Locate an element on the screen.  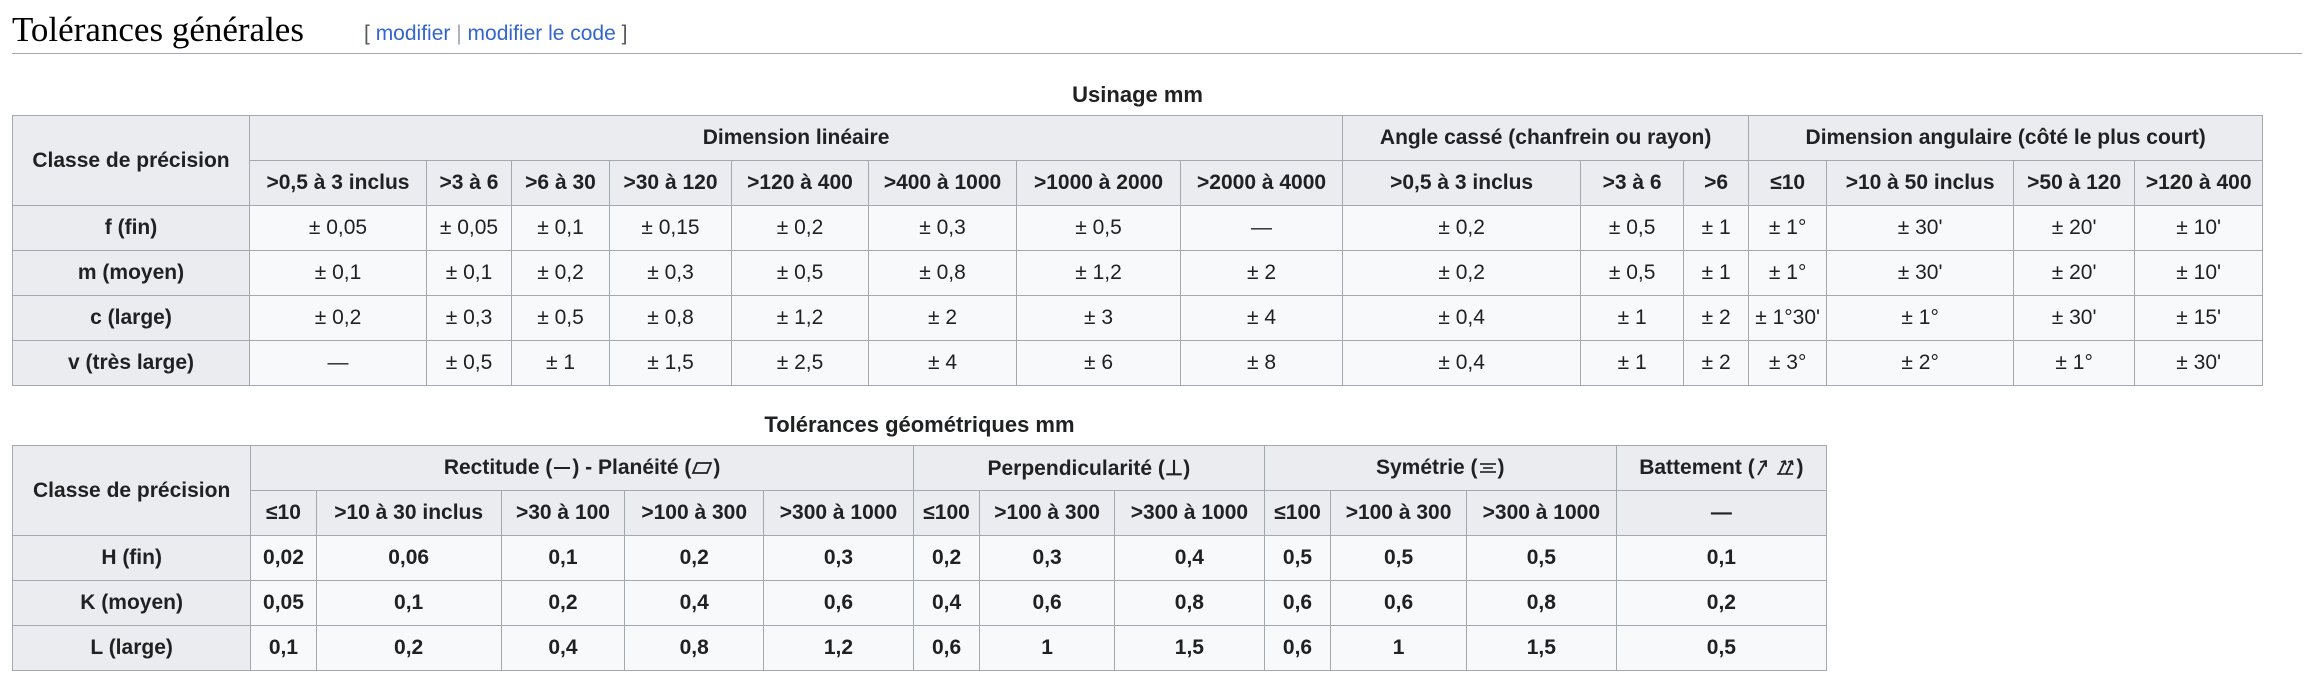
column-header: >10 à 50 inclus is located at coordinates (1920, 183).